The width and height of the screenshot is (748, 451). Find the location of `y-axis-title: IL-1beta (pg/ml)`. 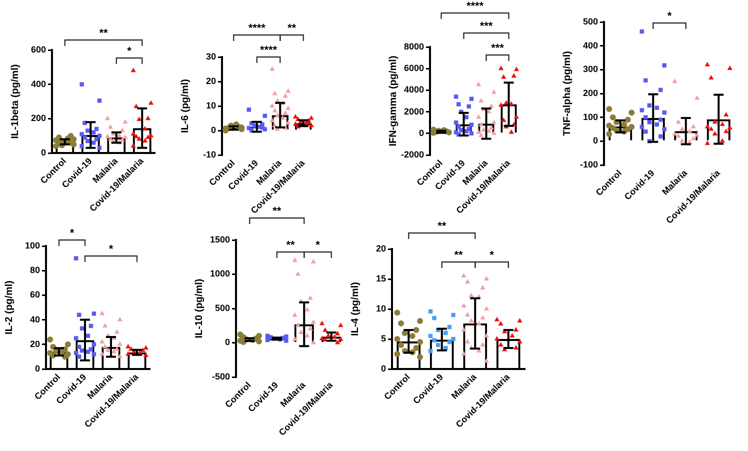

y-axis-title: IL-1beta (pg/ml) is located at coordinates (15, 101).